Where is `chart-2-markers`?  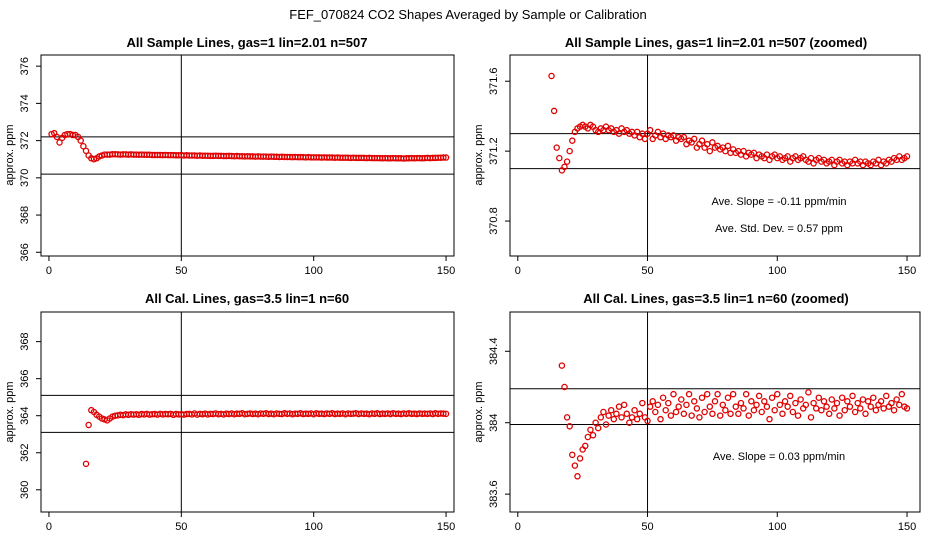
chart-2-markers is located at coordinates (729, 123).